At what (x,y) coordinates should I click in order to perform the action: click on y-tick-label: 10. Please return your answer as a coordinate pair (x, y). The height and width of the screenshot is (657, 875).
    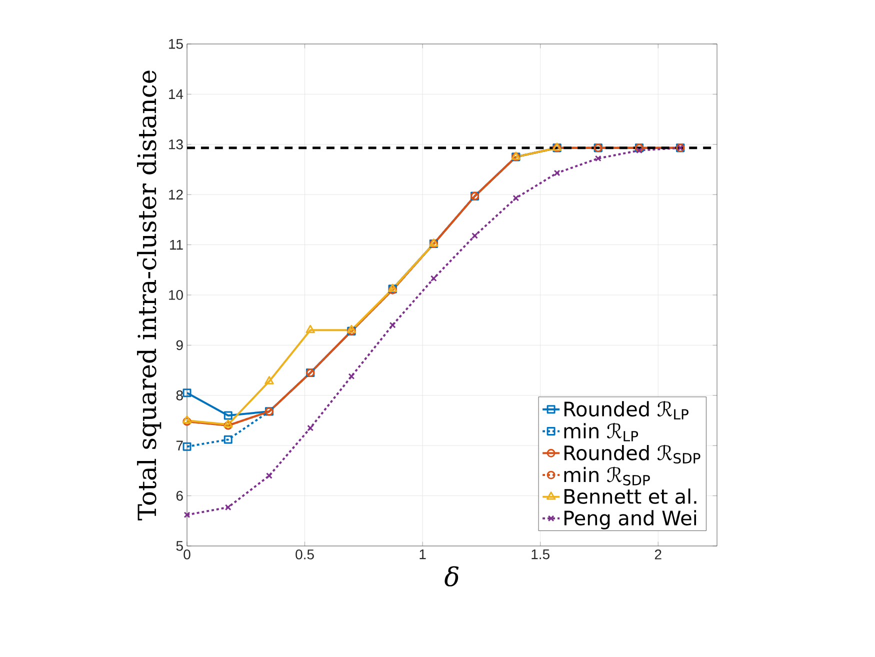
    Looking at the image, I should click on (176, 295).